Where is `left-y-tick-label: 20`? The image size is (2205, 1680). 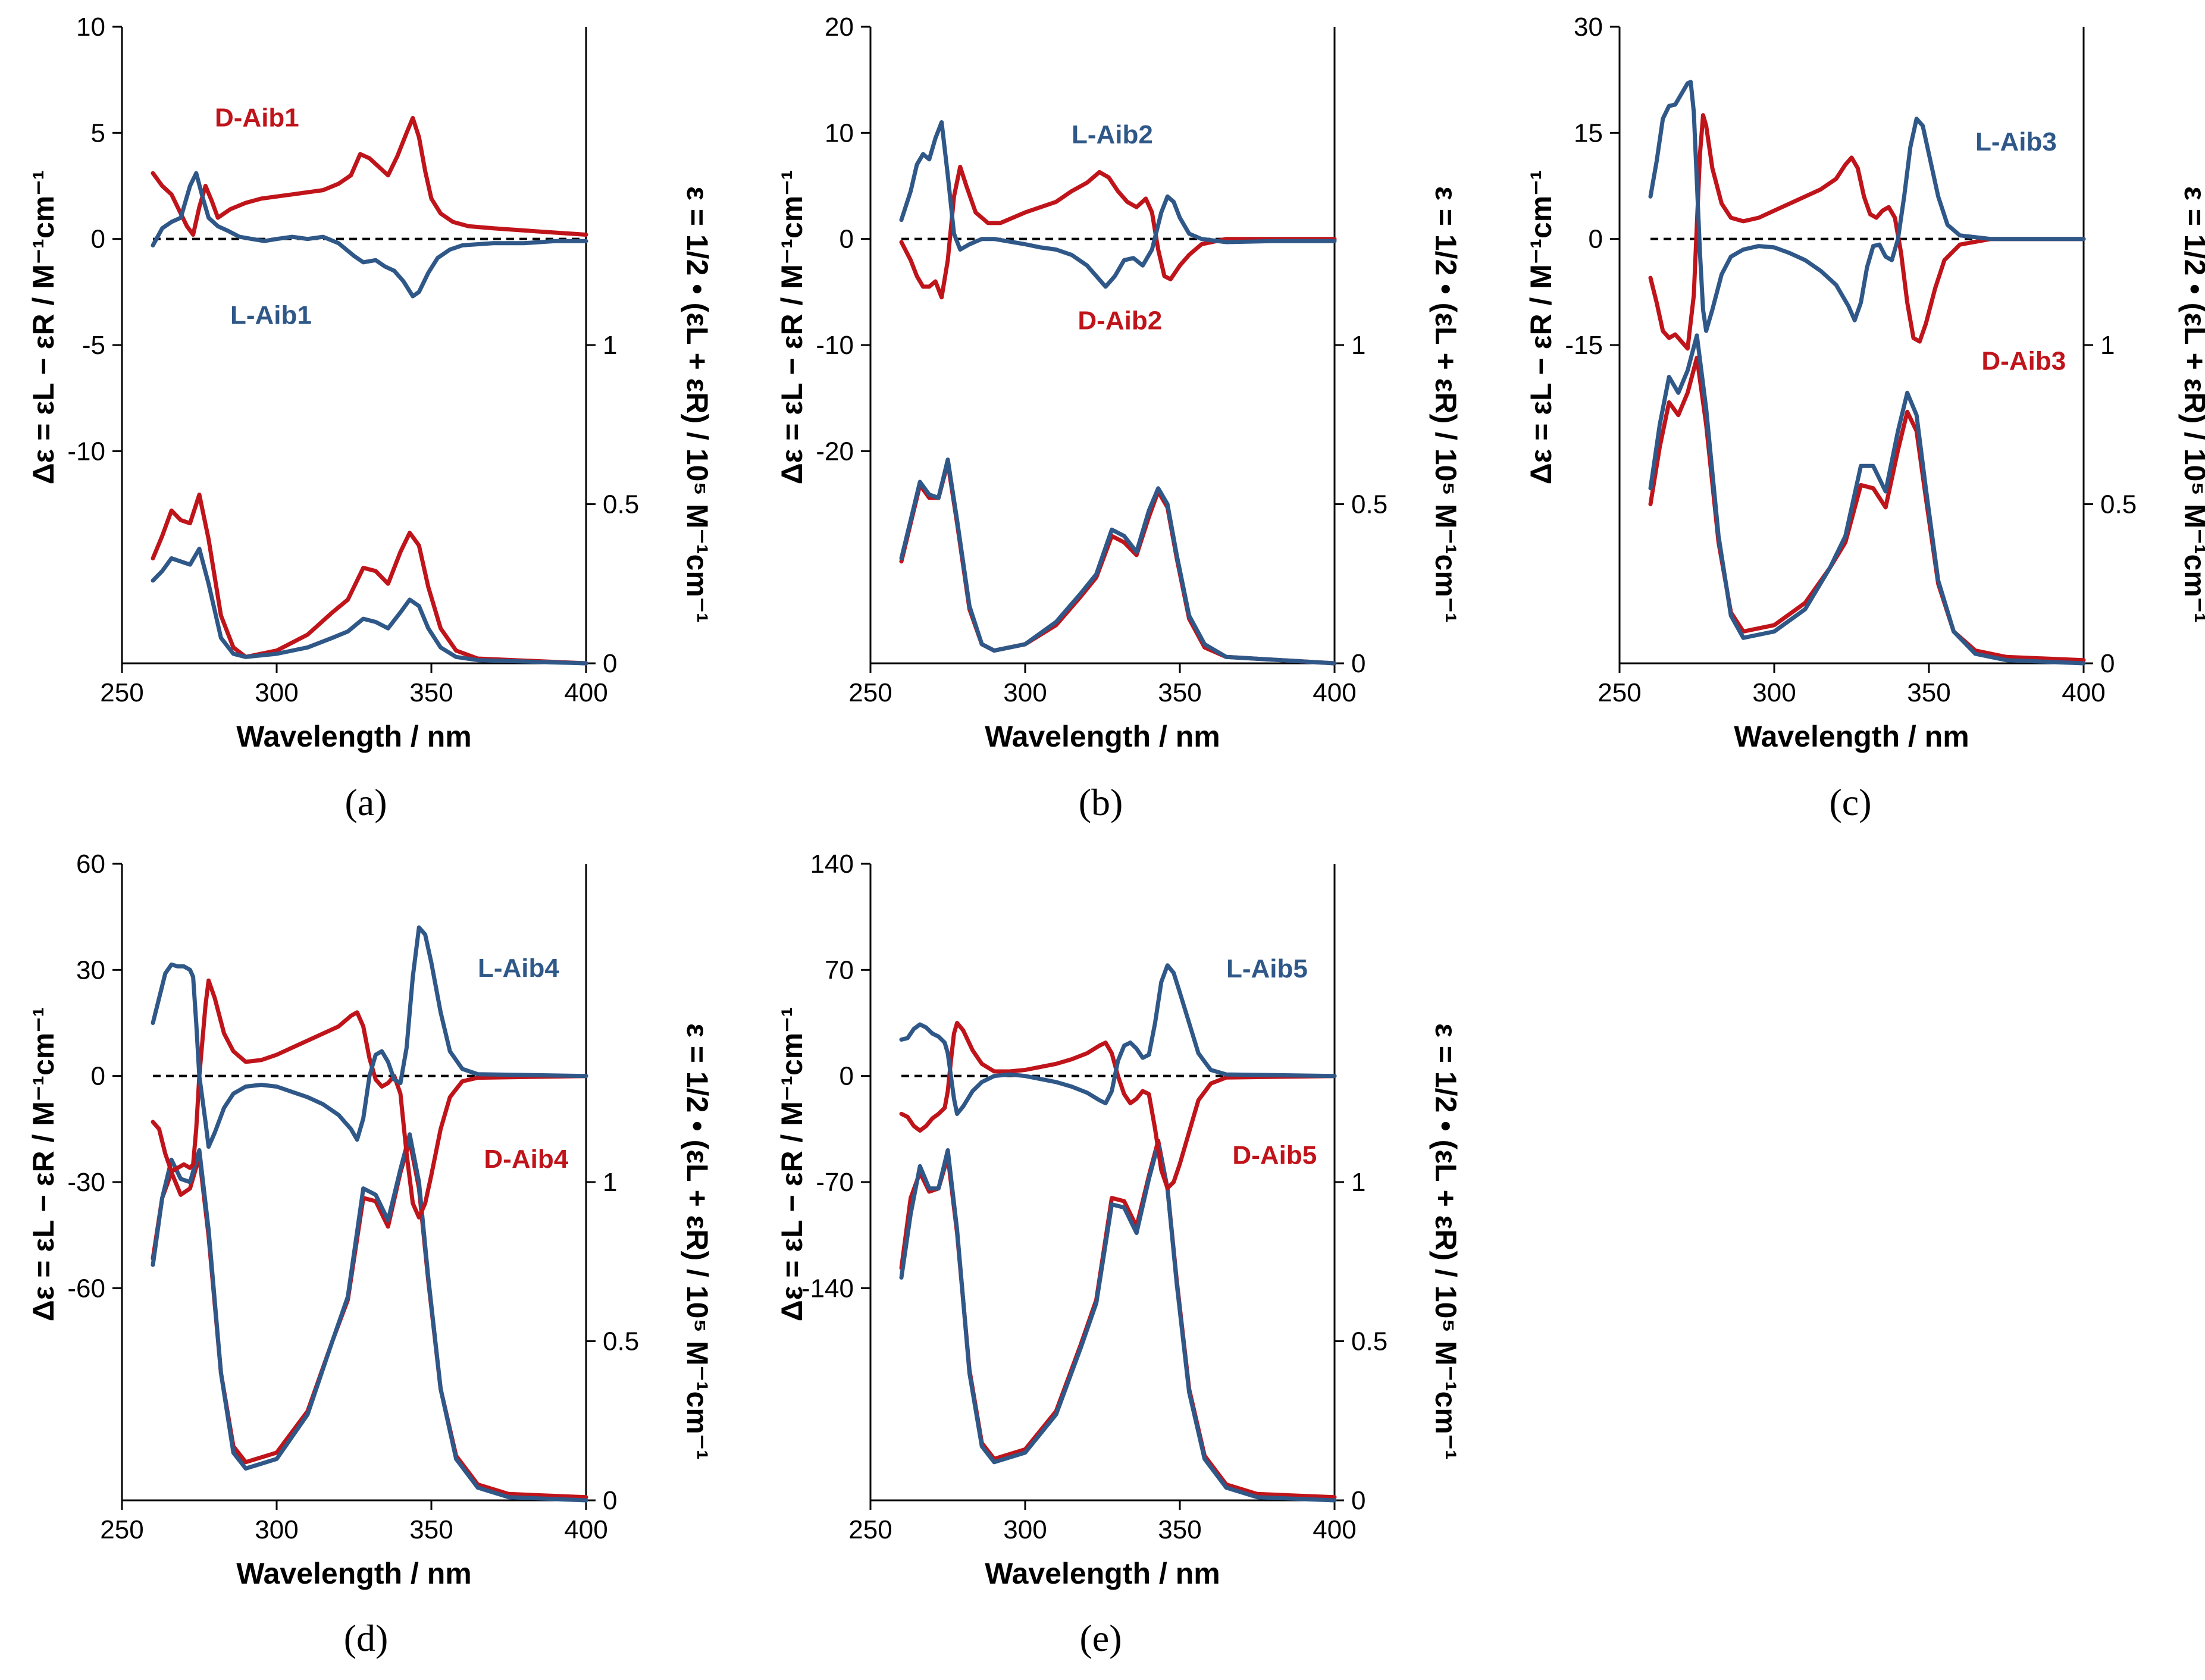 left-y-tick-label: 20 is located at coordinates (839, 27).